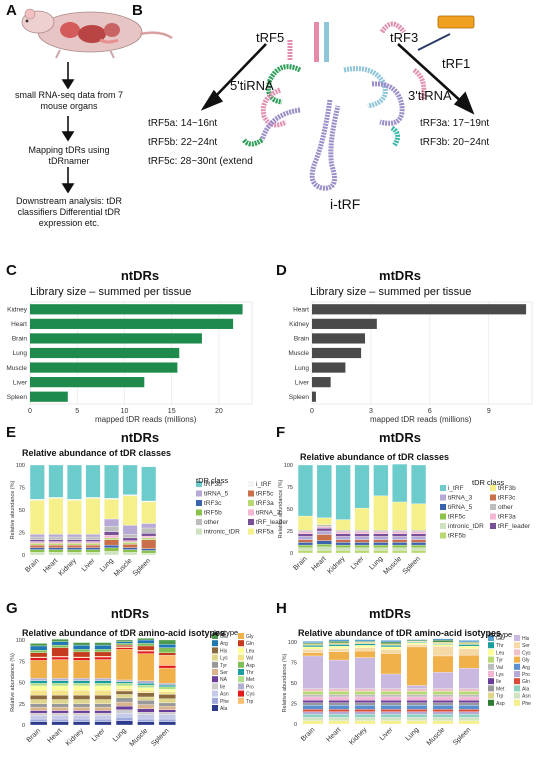 Image resolution: width=550 pixels, height=758 pixels. I want to click on legend-label-ile: Ile, so click(499, 682).